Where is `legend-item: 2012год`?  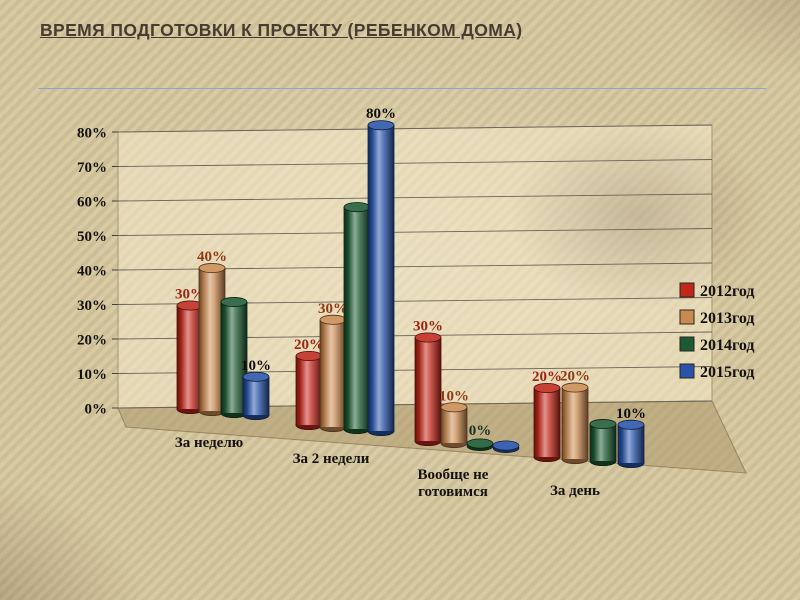 legend-item: 2012год is located at coordinates (717, 291).